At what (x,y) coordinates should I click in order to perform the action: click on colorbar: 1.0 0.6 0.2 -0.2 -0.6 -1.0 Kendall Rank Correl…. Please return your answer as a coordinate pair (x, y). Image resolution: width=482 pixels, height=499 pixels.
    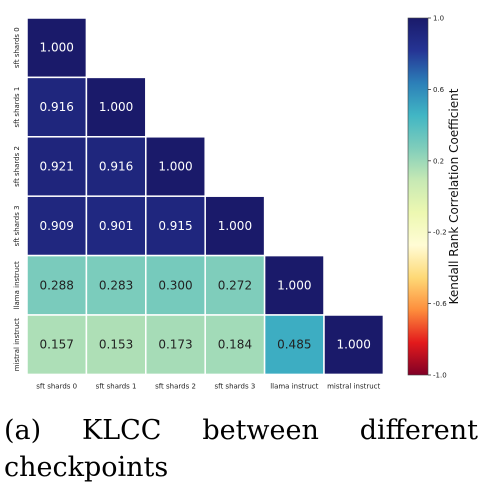
    Looking at the image, I should click on (434, 197).